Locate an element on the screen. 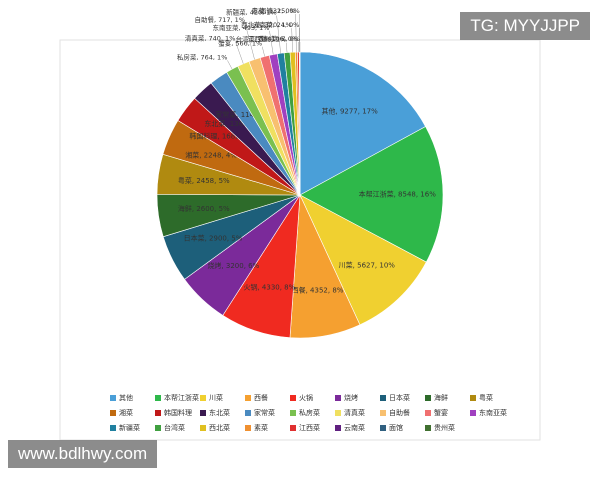 This screenshot has height=480, width=600. data-label: 江西菜, 106, 0% is located at coordinates (273, 38).